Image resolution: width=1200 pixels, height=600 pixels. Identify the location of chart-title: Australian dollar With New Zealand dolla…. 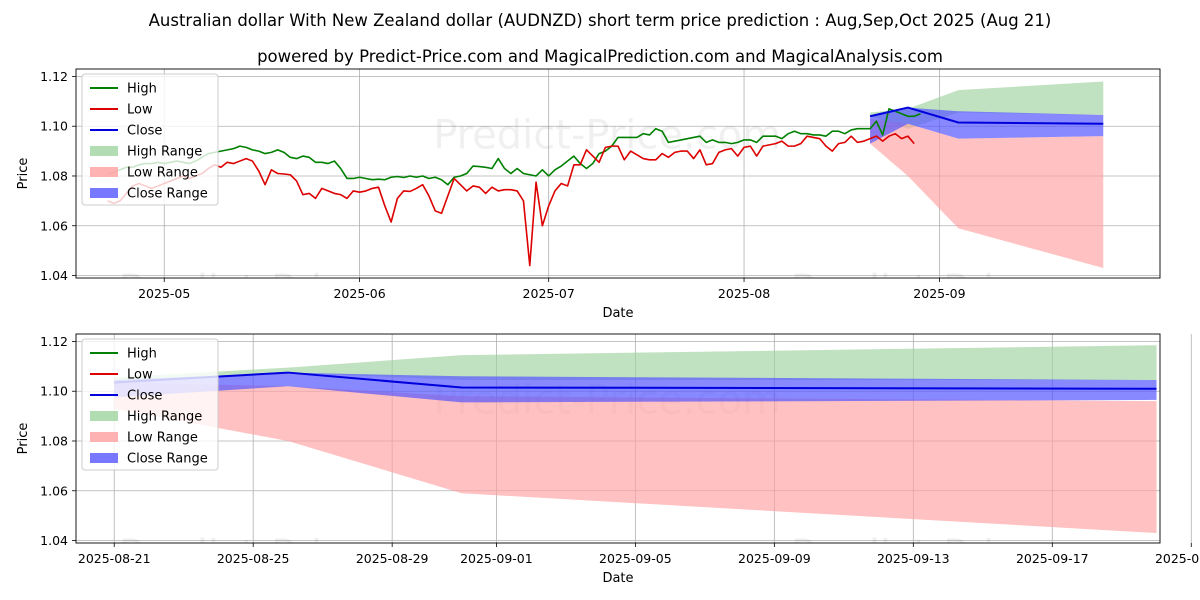
(600, 20).